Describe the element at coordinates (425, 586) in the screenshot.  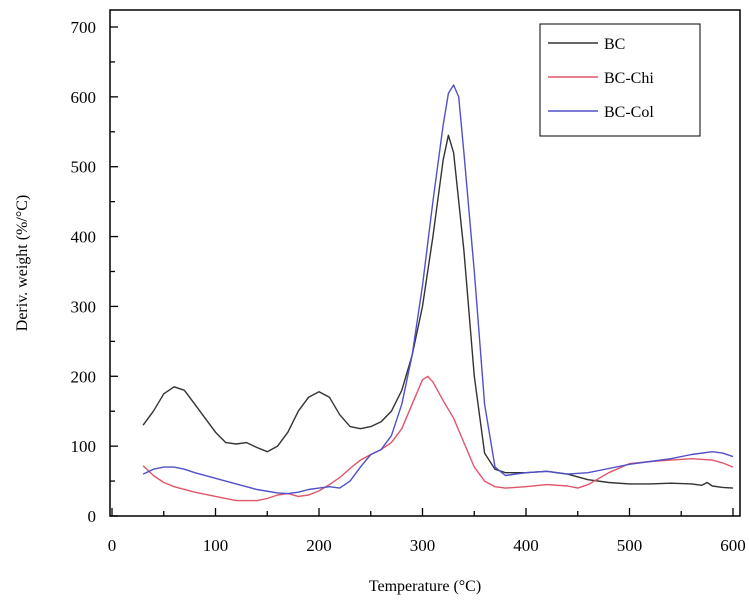
I see `x-axis-title: Temperature (°C)` at that location.